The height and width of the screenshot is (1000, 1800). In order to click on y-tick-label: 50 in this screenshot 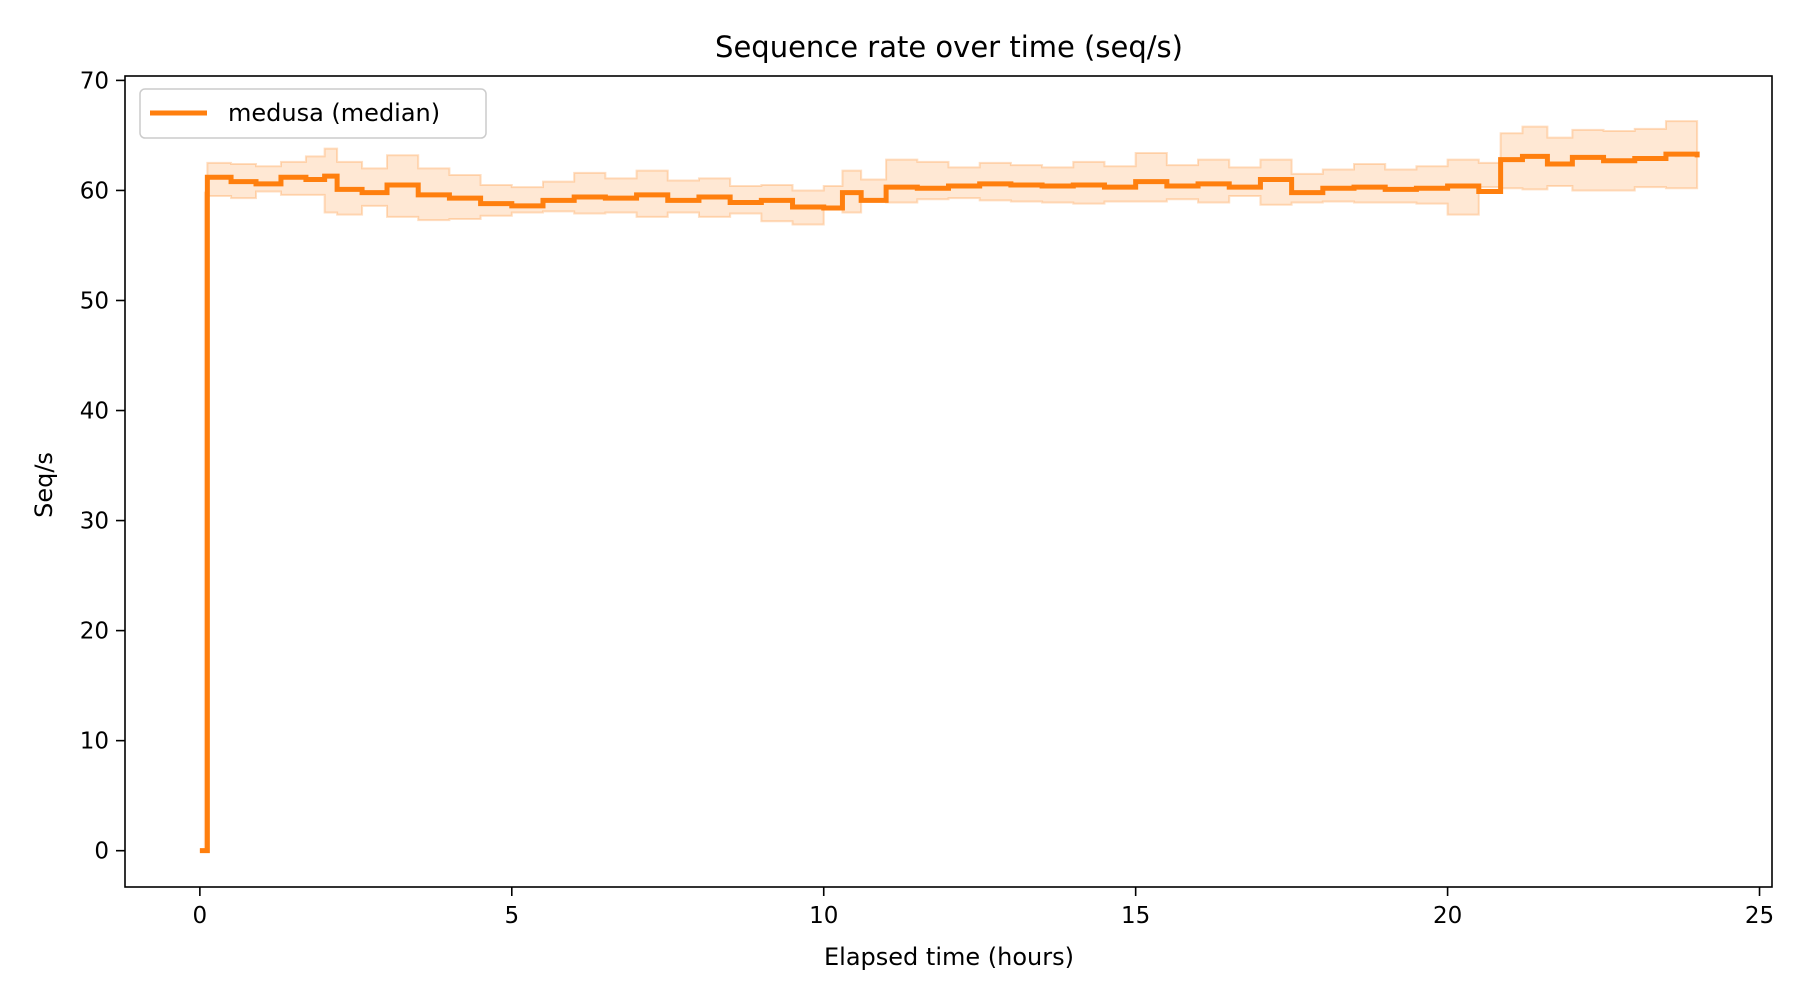, I will do `click(94, 301)`.